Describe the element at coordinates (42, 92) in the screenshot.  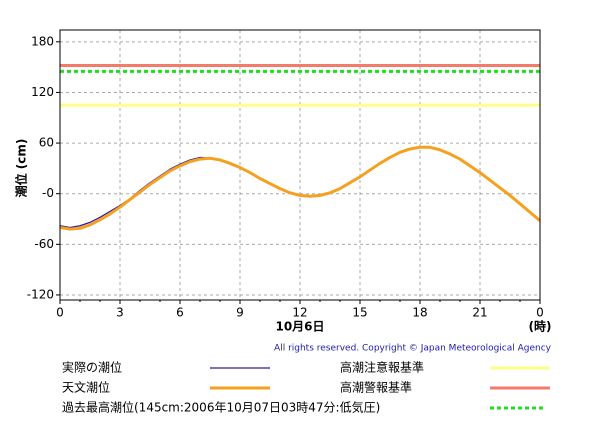
I see `y-tick-label: 120` at that location.